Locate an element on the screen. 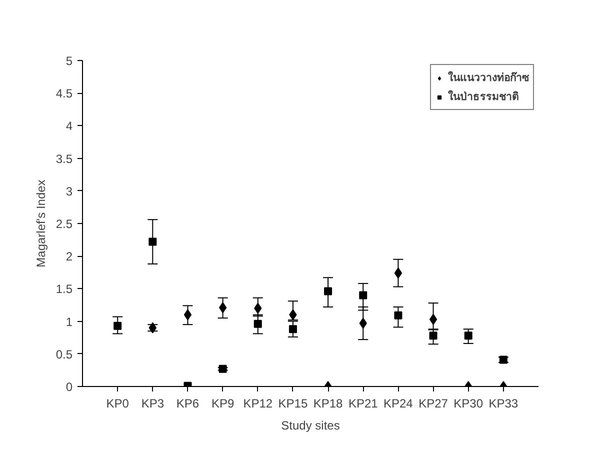 The width and height of the screenshot is (598, 474). x-tick-label: KP3 is located at coordinates (152, 403).